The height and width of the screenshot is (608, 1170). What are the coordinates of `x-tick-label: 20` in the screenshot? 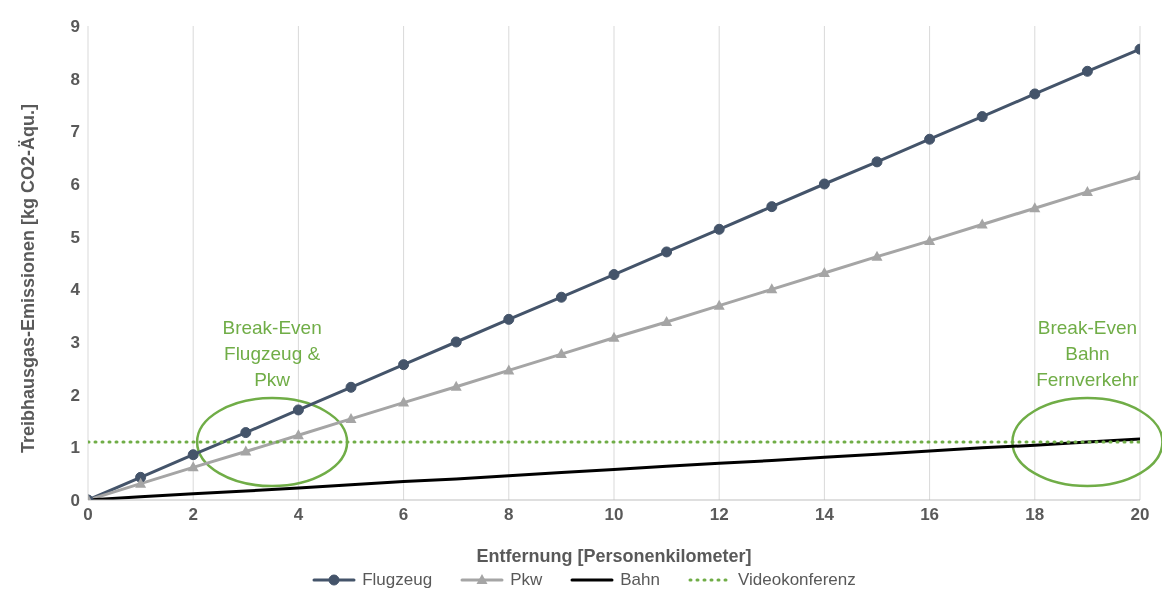 It's located at (1140, 515).